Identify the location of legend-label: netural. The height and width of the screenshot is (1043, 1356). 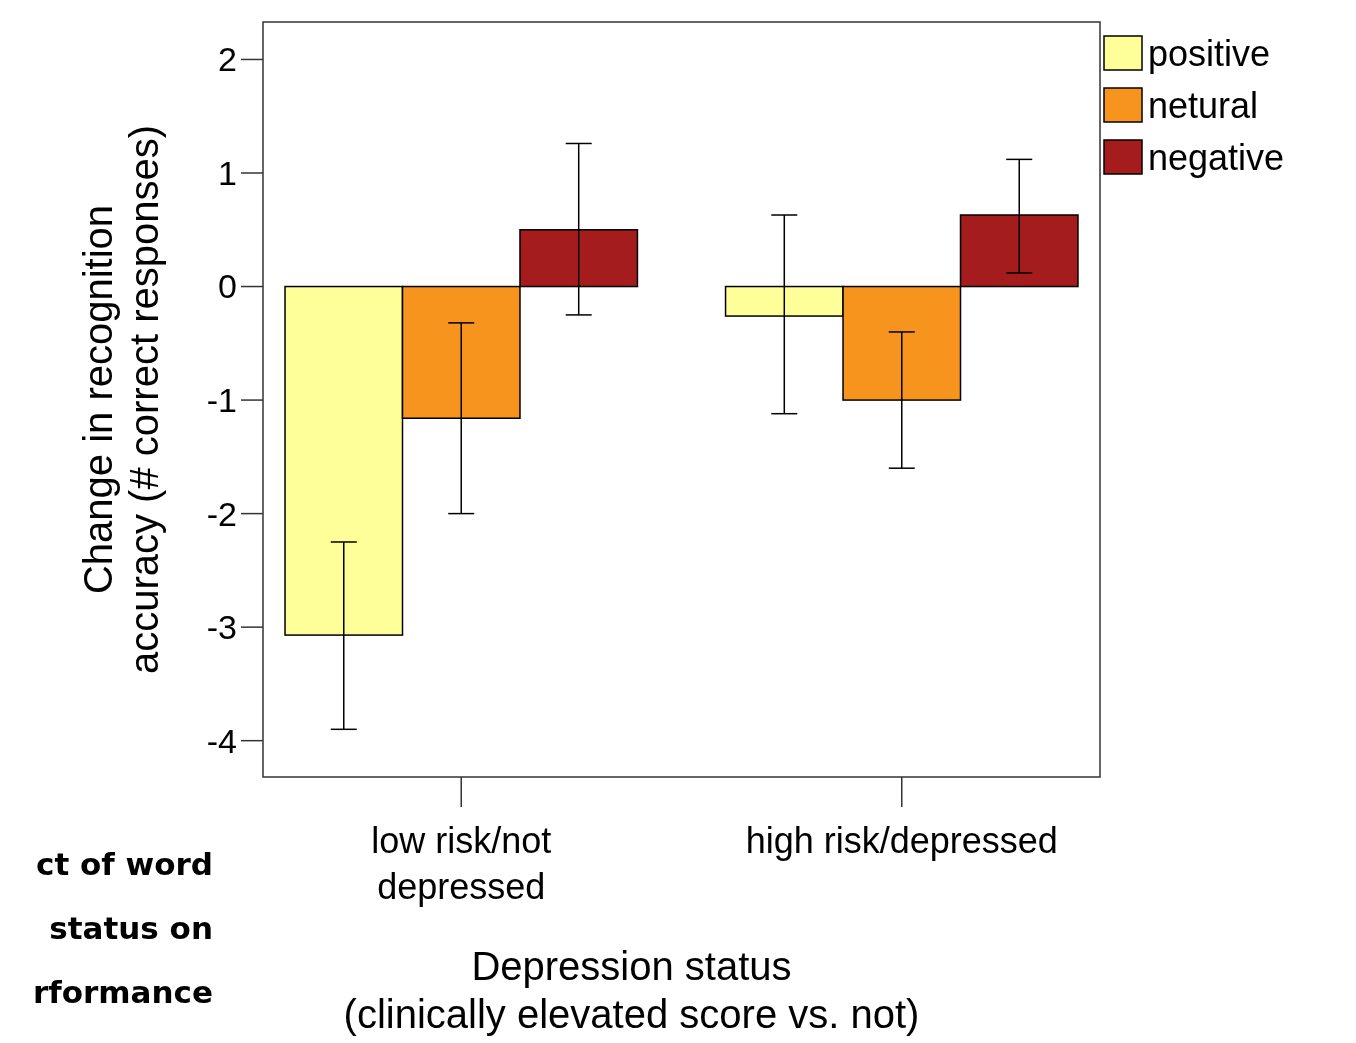
(1203, 105).